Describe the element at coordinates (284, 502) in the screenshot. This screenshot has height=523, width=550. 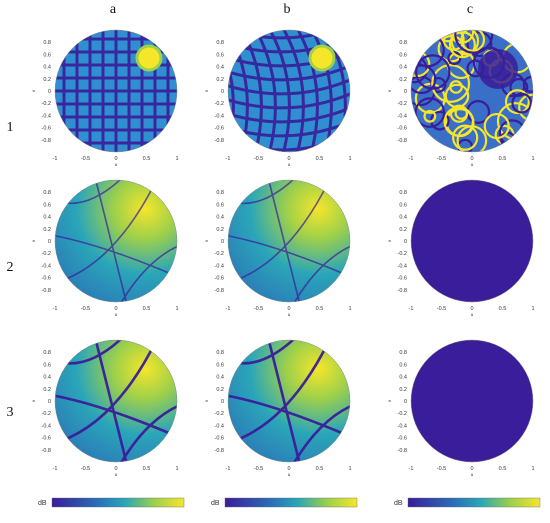
I see `colorbar-b: dB` at that location.